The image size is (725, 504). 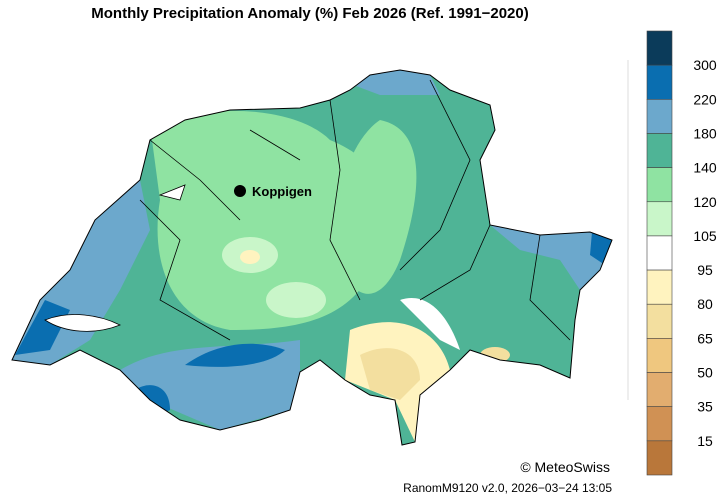 What do you see at coordinates (705, 304) in the screenshot?
I see `colorbar-label: 80` at bounding box center [705, 304].